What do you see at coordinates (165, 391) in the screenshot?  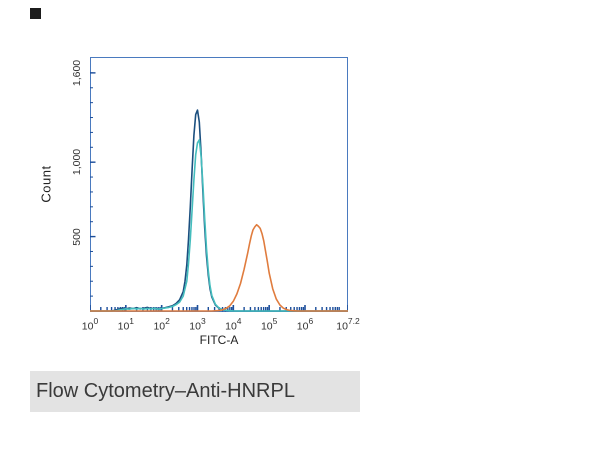 I see `caption-text: Flow Cytometry–Anti-HNRPL` at bounding box center [165, 391].